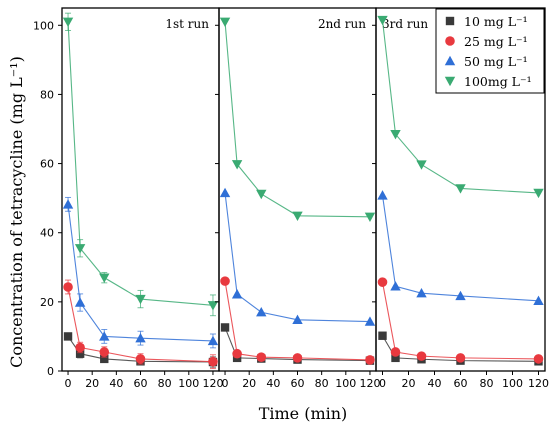  I want to click on y-tick-label: 40, so click(47, 233).